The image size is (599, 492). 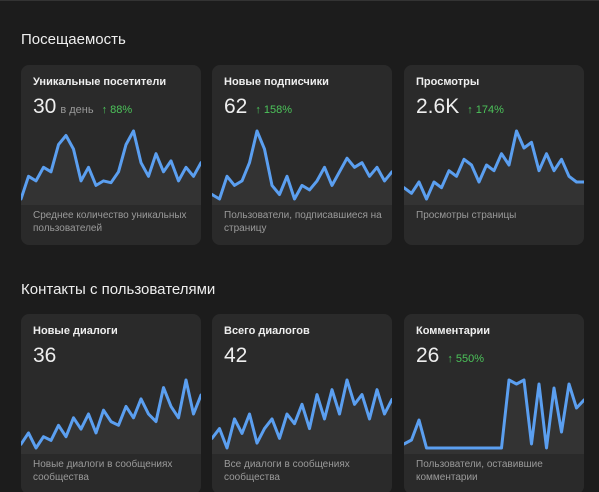 What do you see at coordinates (438, 106) in the screenshot?
I see `card-value: 2.6K` at bounding box center [438, 106].